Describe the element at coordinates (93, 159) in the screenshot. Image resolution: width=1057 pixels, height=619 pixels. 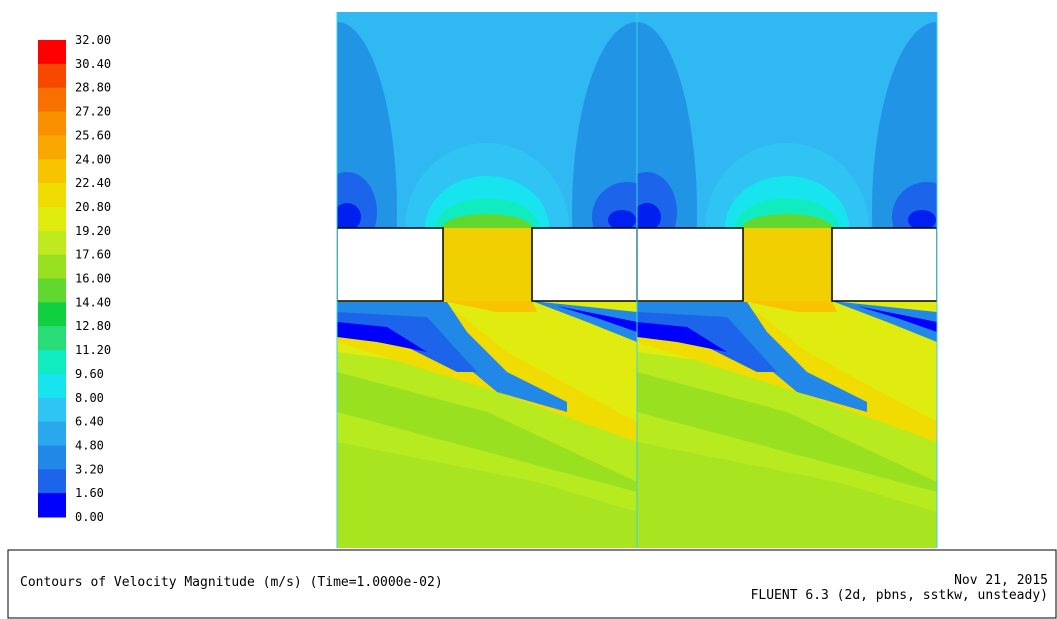
I see `legend-label: 24.00` at that location.